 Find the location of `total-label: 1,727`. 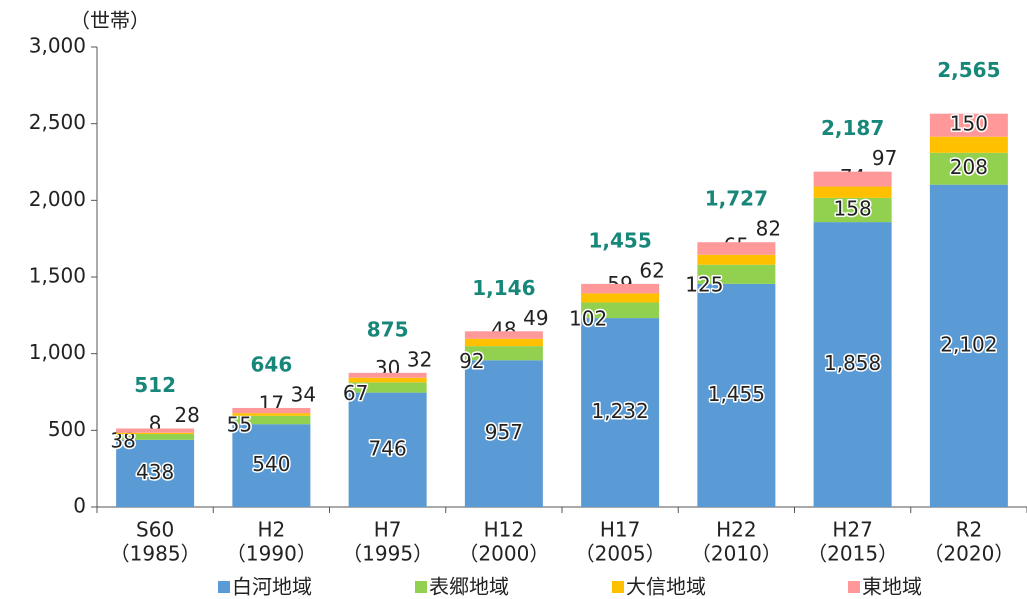

total-label: 1,727 is located at coordinates (736, 199).